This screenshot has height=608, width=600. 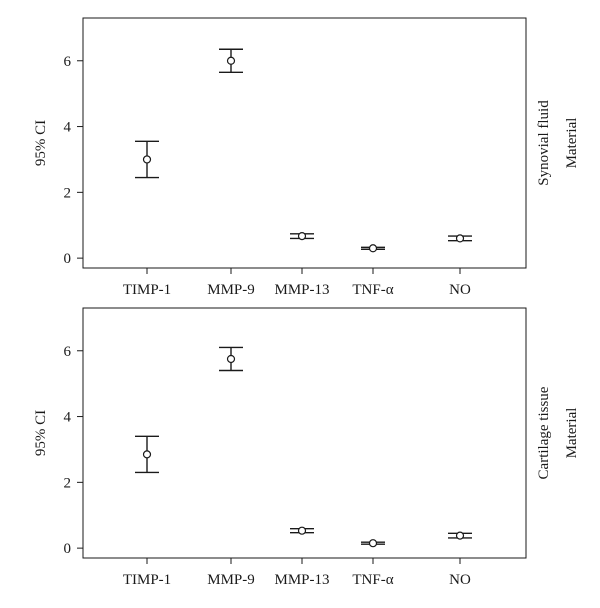 I want to click on facet-label-primary: Synovial fluid, so click(x=544, y=143).